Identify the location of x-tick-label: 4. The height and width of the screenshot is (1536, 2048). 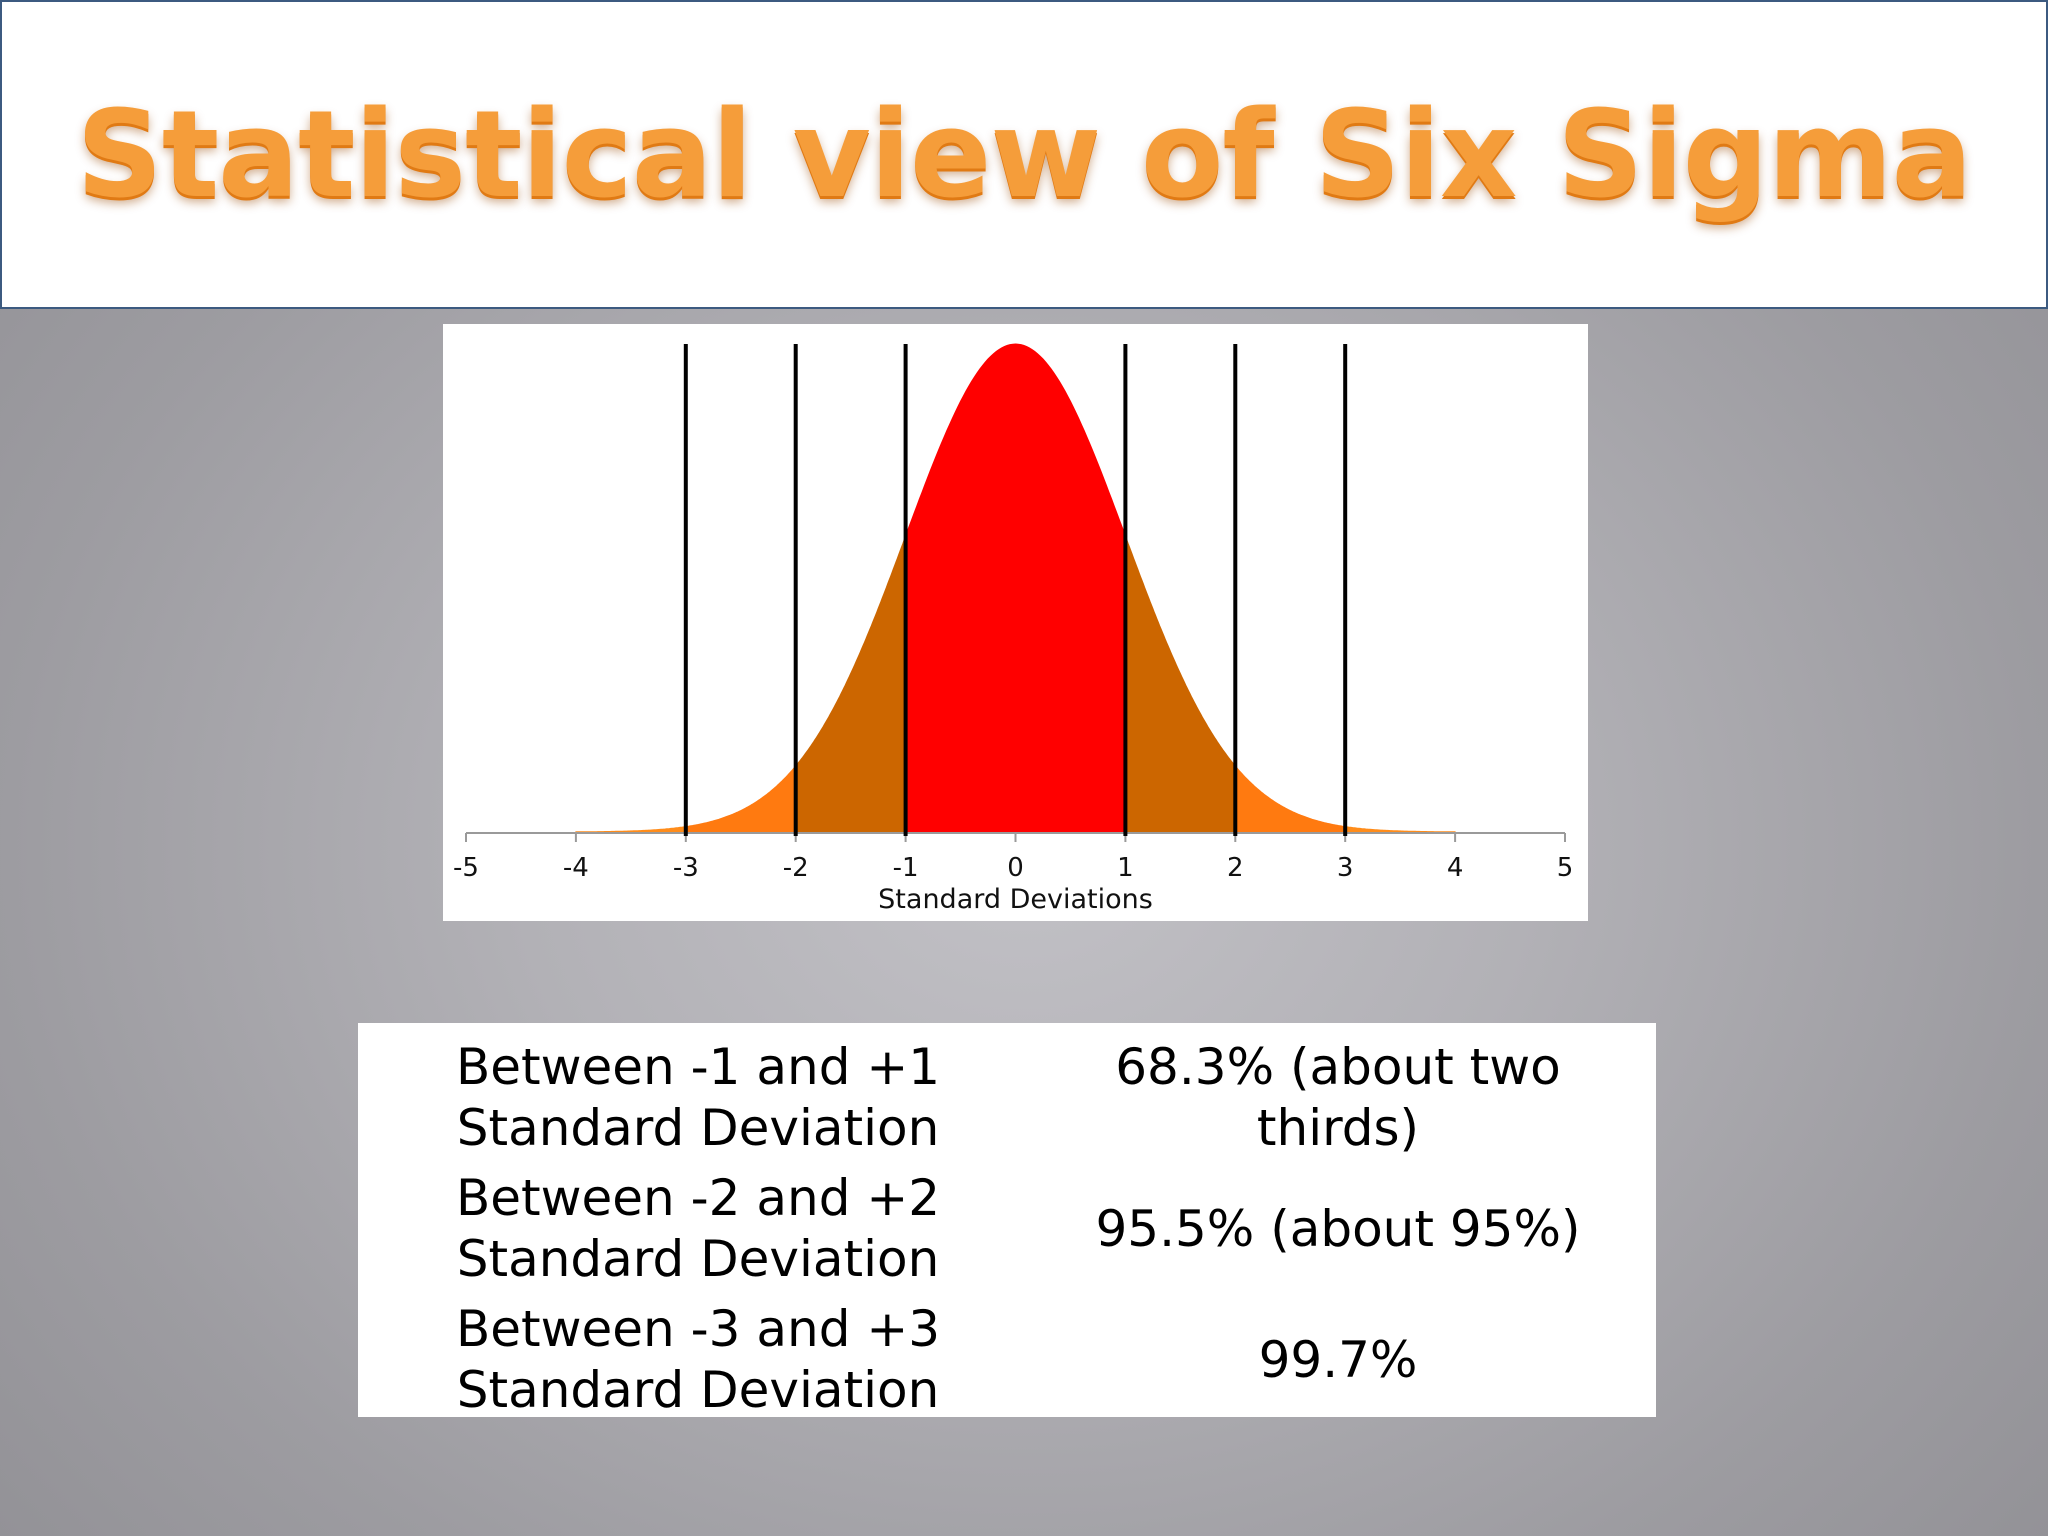
(1455, 868).